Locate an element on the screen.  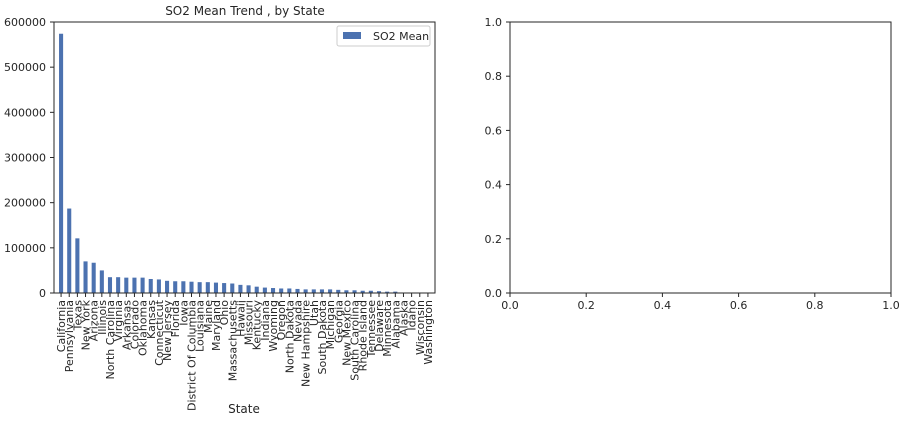
y-tick-label: 600000 is located at coordinates (25, 22).